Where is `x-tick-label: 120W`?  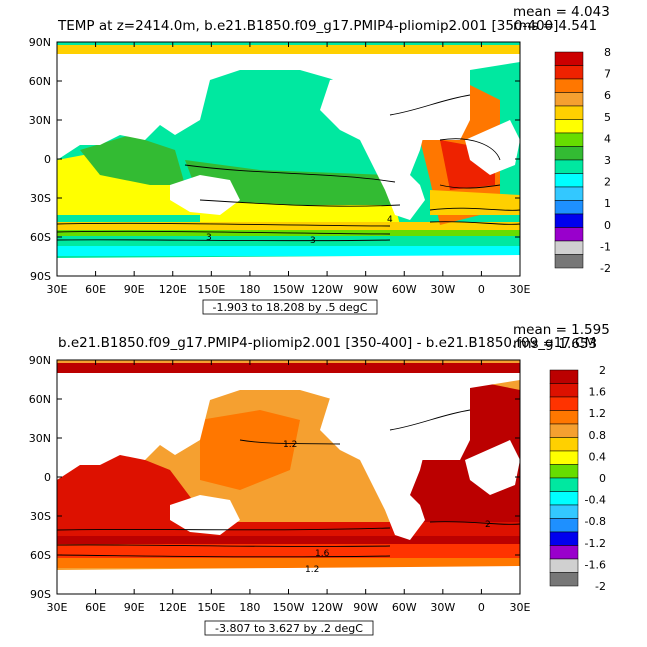 x-tick-label: 120W is located at coordinates (327, 289).